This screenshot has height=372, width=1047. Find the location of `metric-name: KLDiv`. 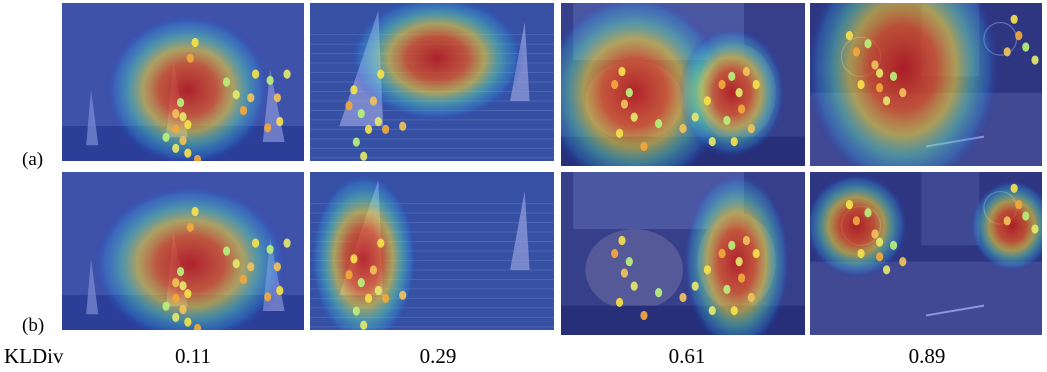

metric-name: KLDiv is located at coordinates (34, 356).